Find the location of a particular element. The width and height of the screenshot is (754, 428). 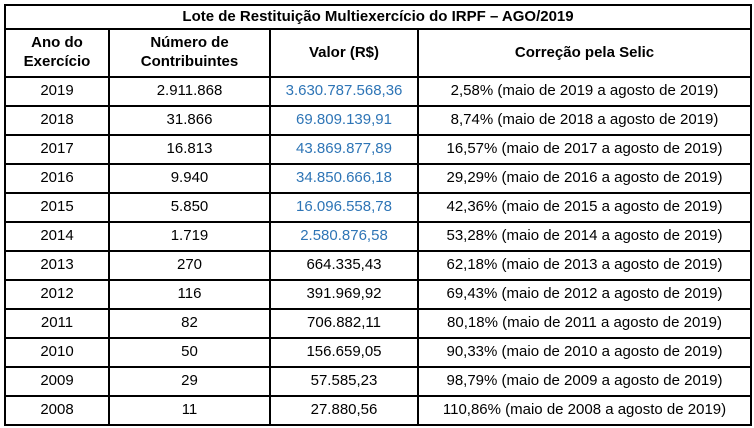

contributors-cell: 82 is located at coordinates (189, 323).